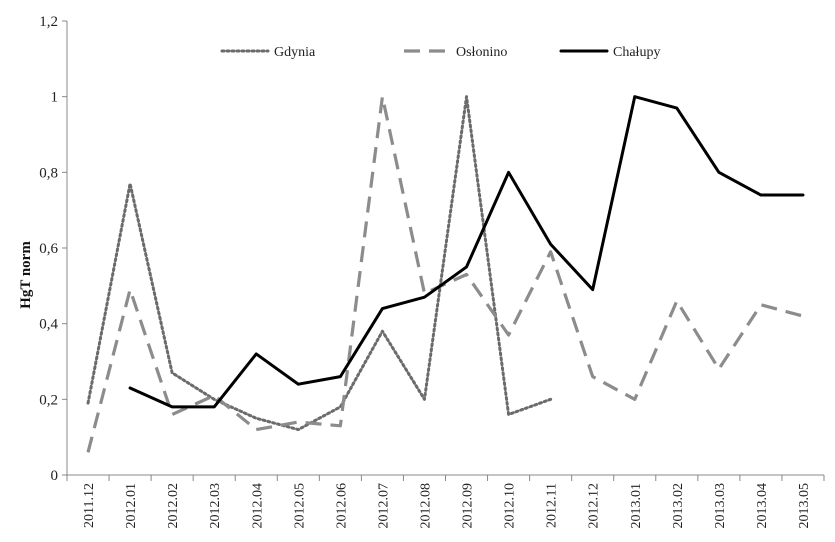 This screenshot has height=542, width=835. Describe the element at coordinates (257, 506) in the screenshot. I see `x-tick-label: 2012.04` at that location.